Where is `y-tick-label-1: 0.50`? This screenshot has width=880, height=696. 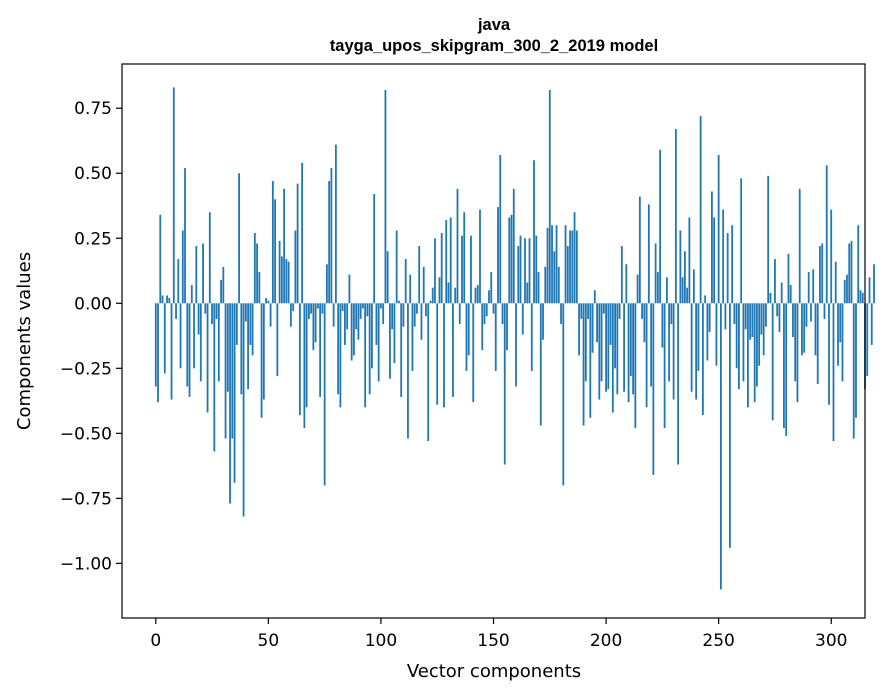
y-tick-label-1: 0.50 is located at coordinates (93, 174).